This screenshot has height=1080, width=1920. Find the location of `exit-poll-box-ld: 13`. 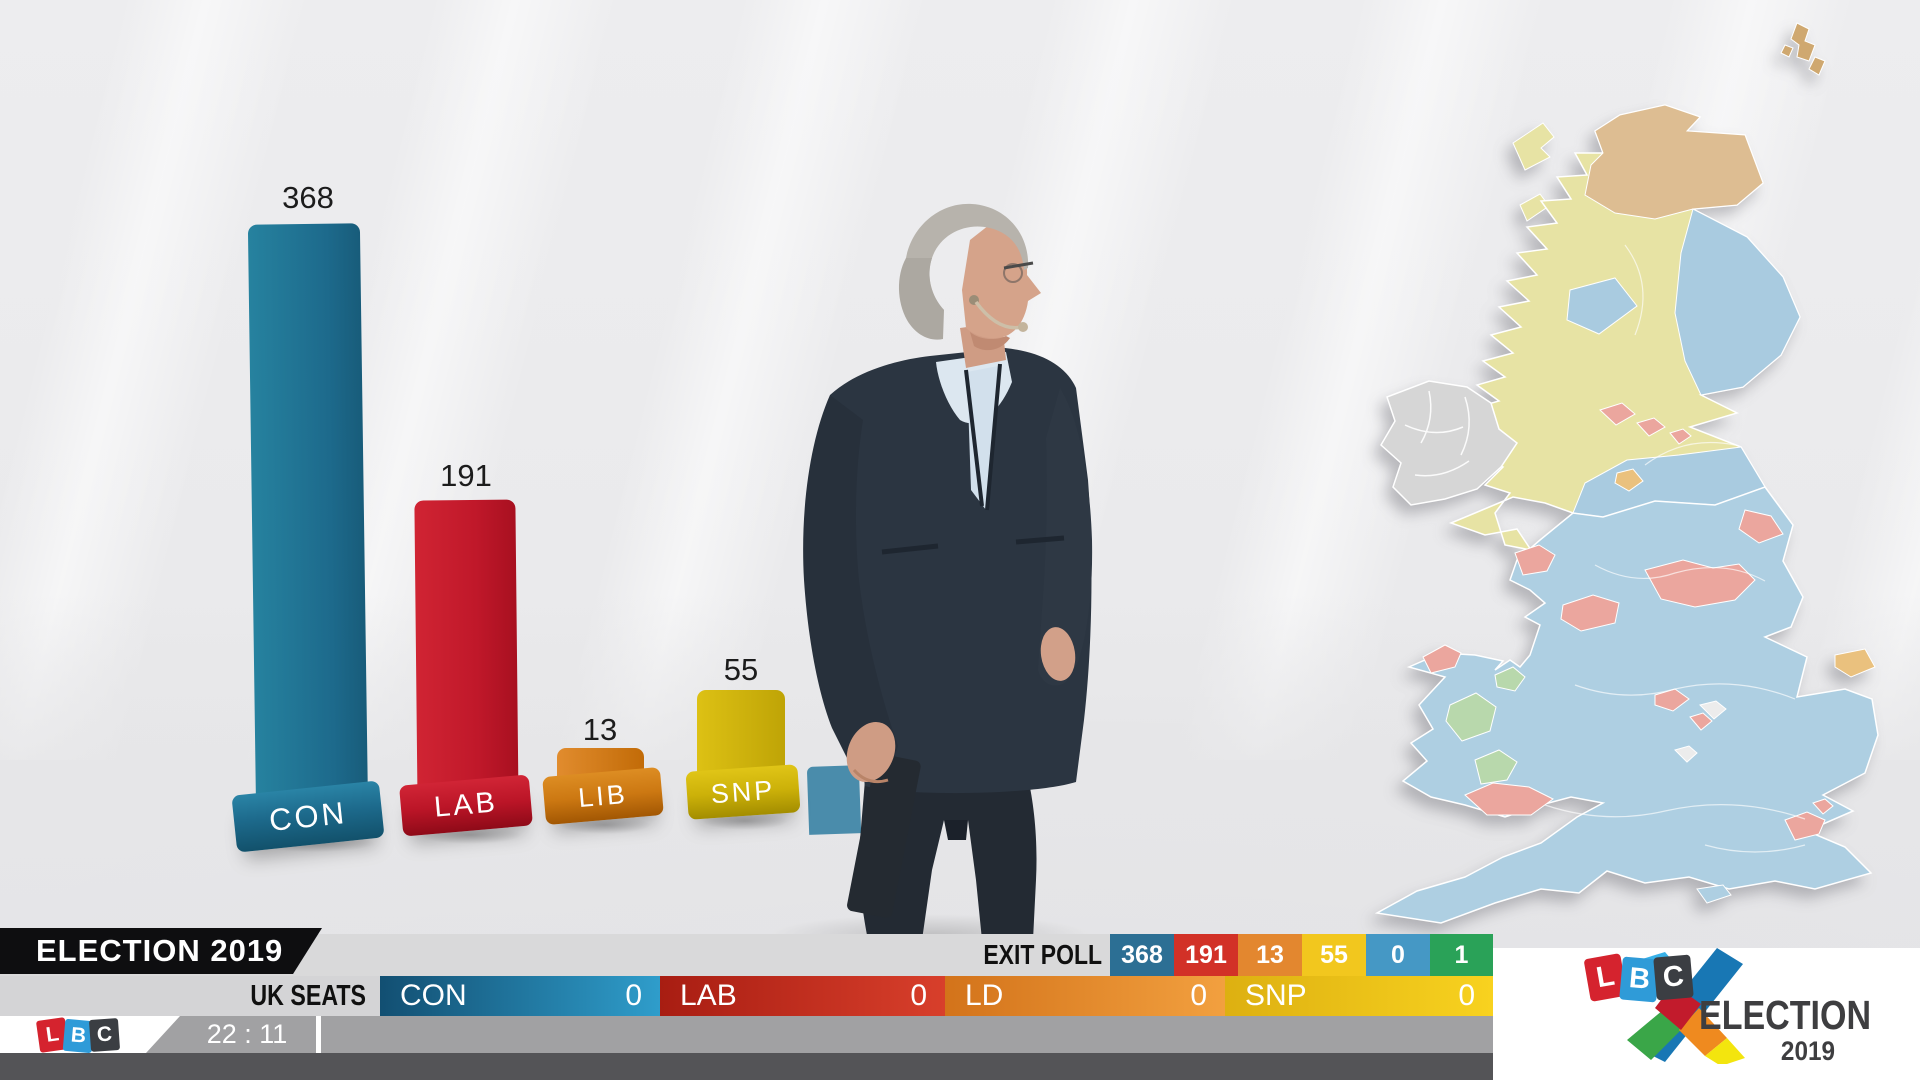

exit-poll-box-ld: 13 is located at coordinates (1270, 955).